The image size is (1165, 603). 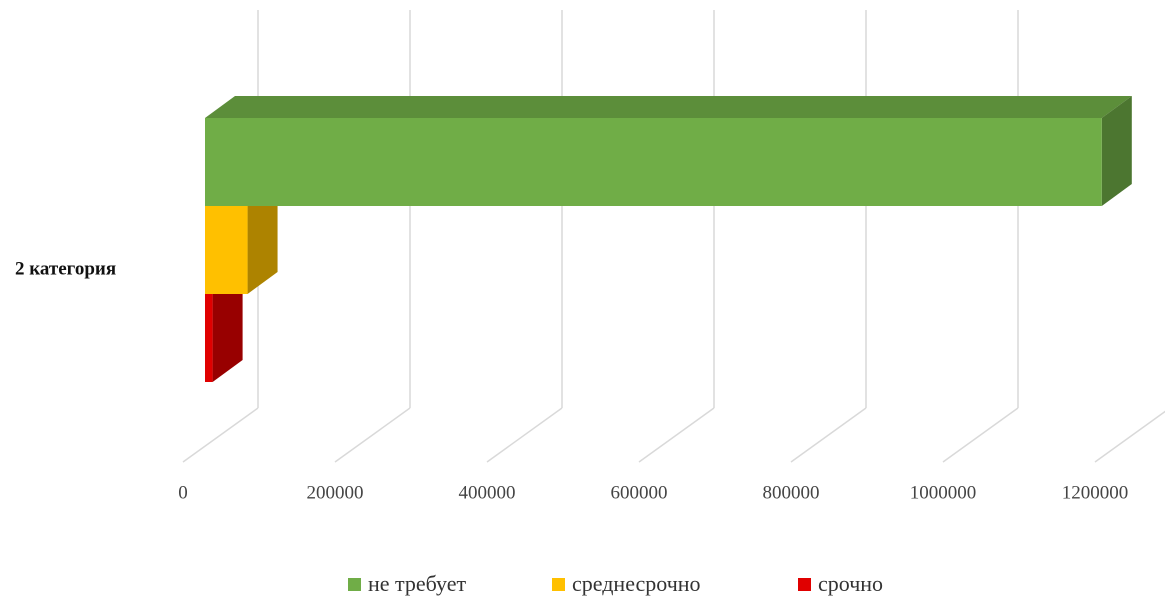 I want to click on category-label: 2 категория, so click(x=65, y=268).